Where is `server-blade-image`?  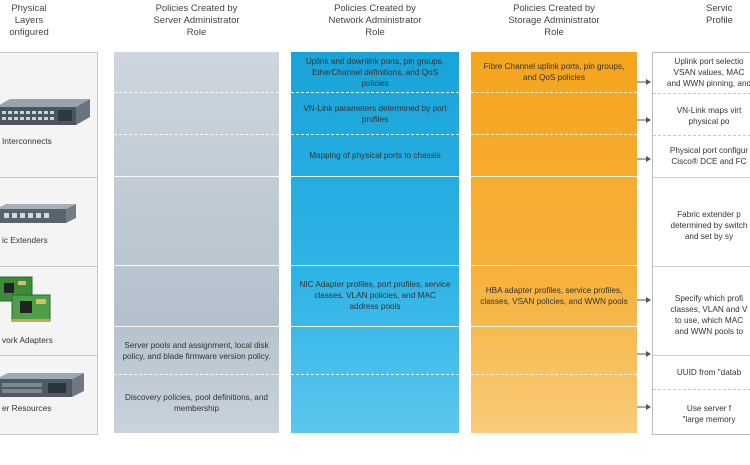 server-blade-image is located at coordinates (42, 385).